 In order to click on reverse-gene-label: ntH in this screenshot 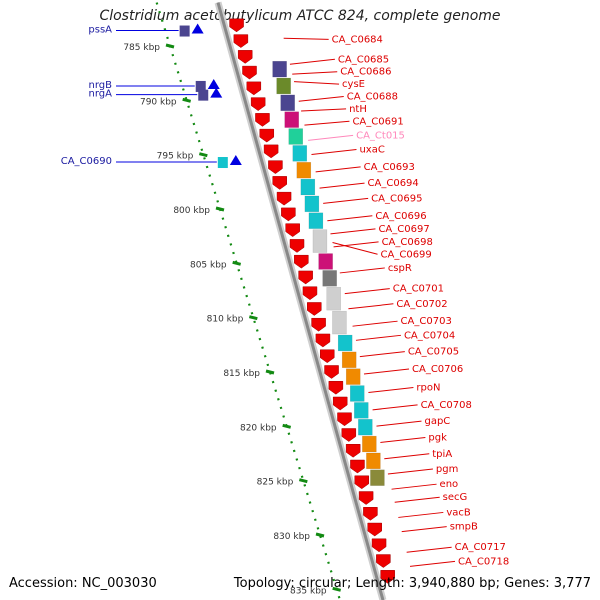, I will do `click(358, 109)`.